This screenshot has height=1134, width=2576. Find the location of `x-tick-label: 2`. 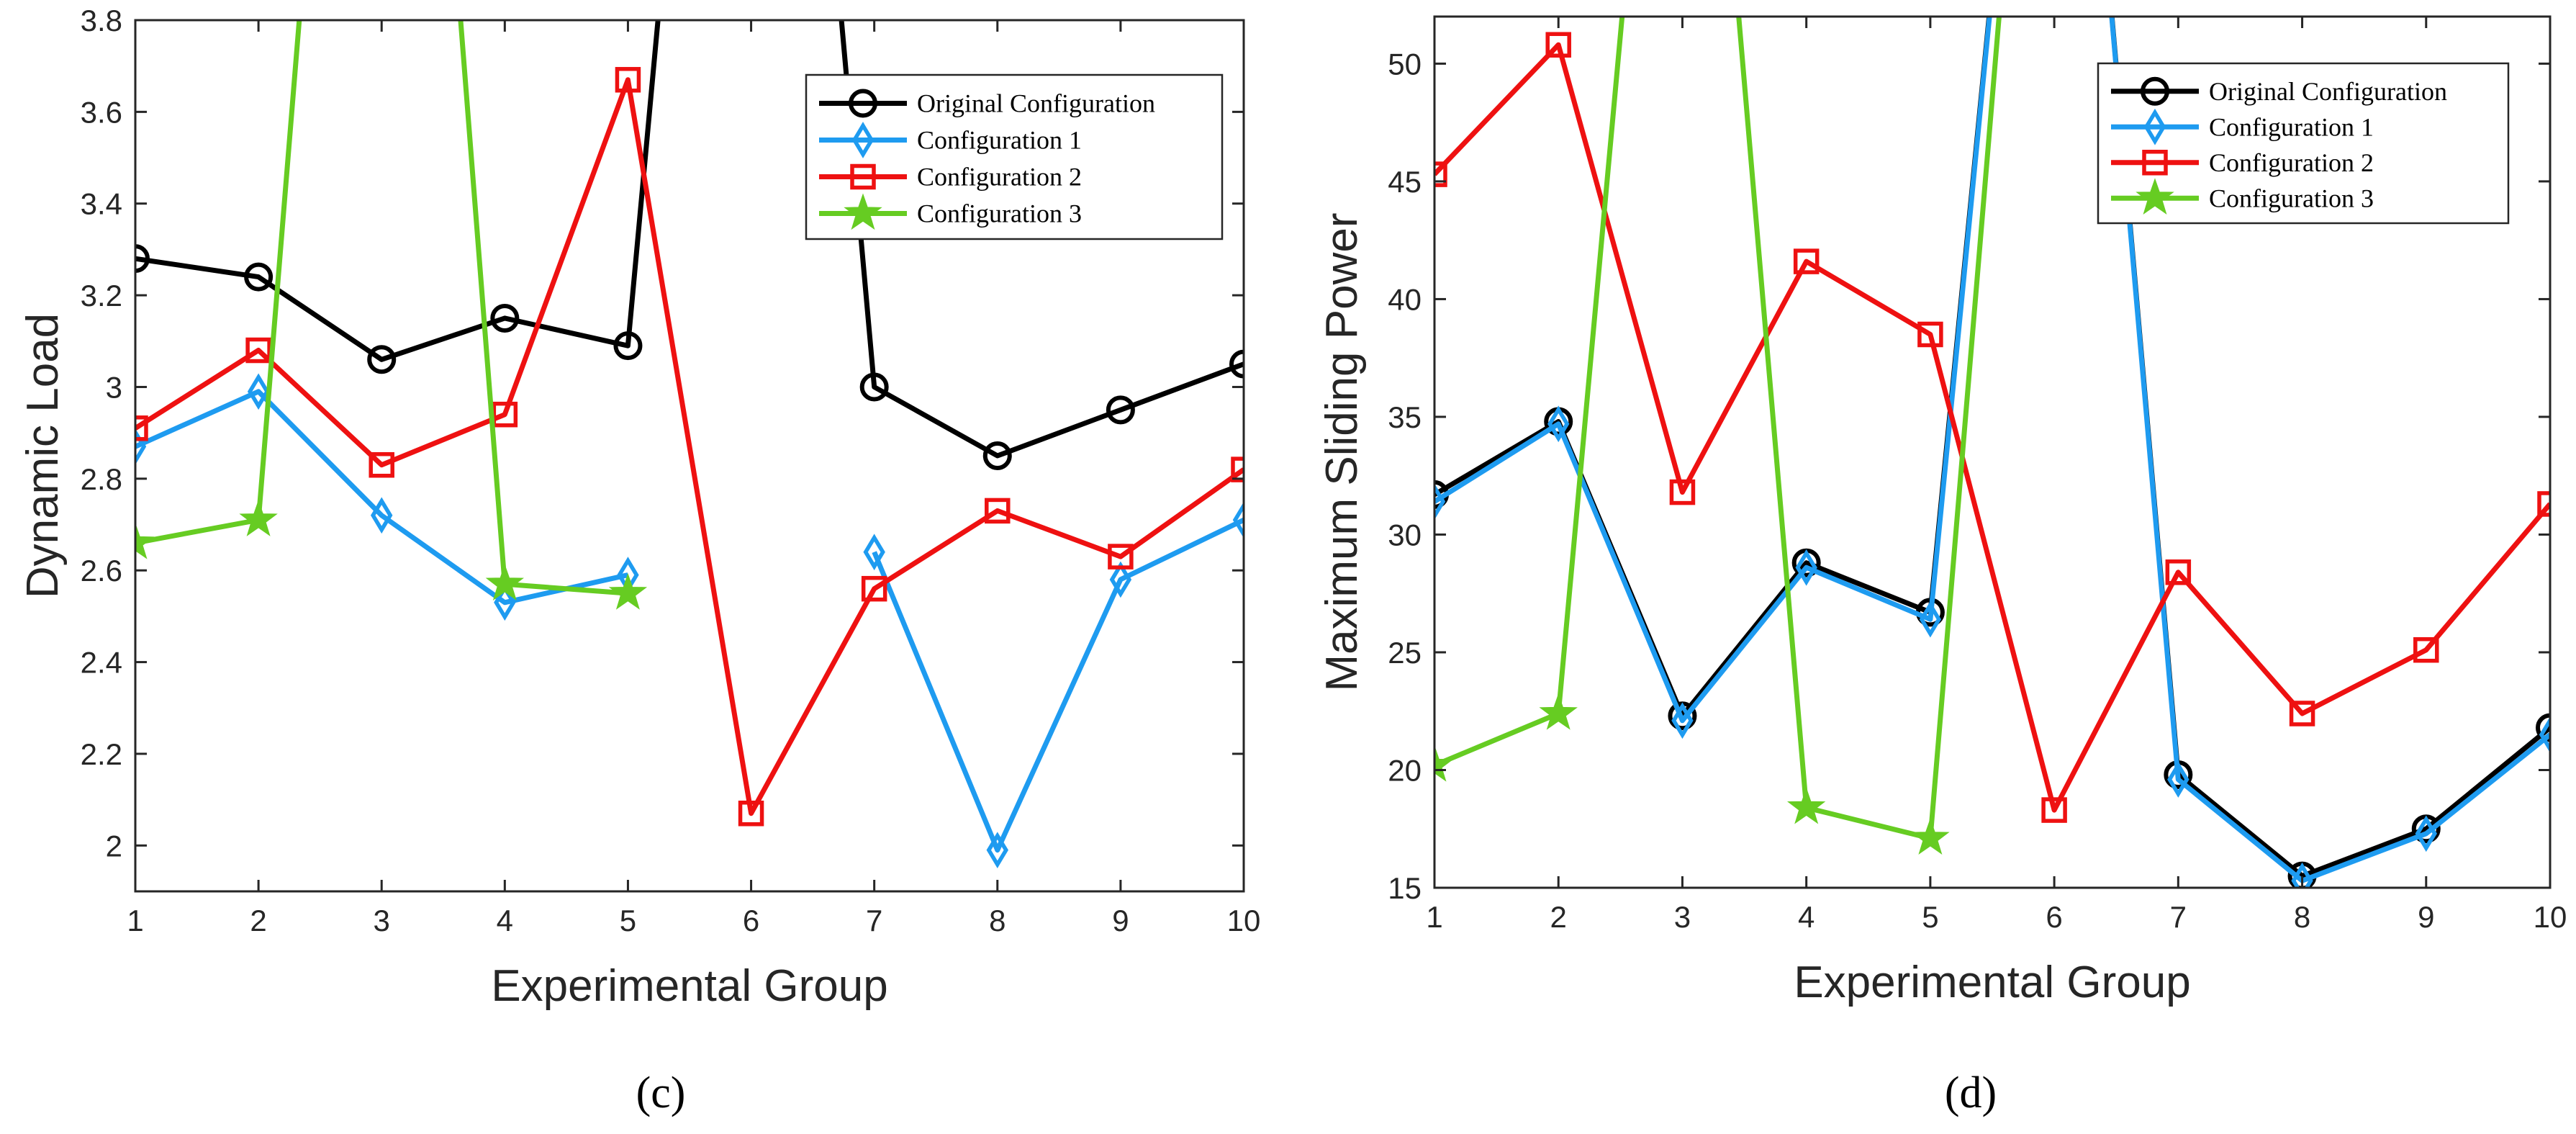

x-tick-label: 2 is located at coordinates (1558, 917).